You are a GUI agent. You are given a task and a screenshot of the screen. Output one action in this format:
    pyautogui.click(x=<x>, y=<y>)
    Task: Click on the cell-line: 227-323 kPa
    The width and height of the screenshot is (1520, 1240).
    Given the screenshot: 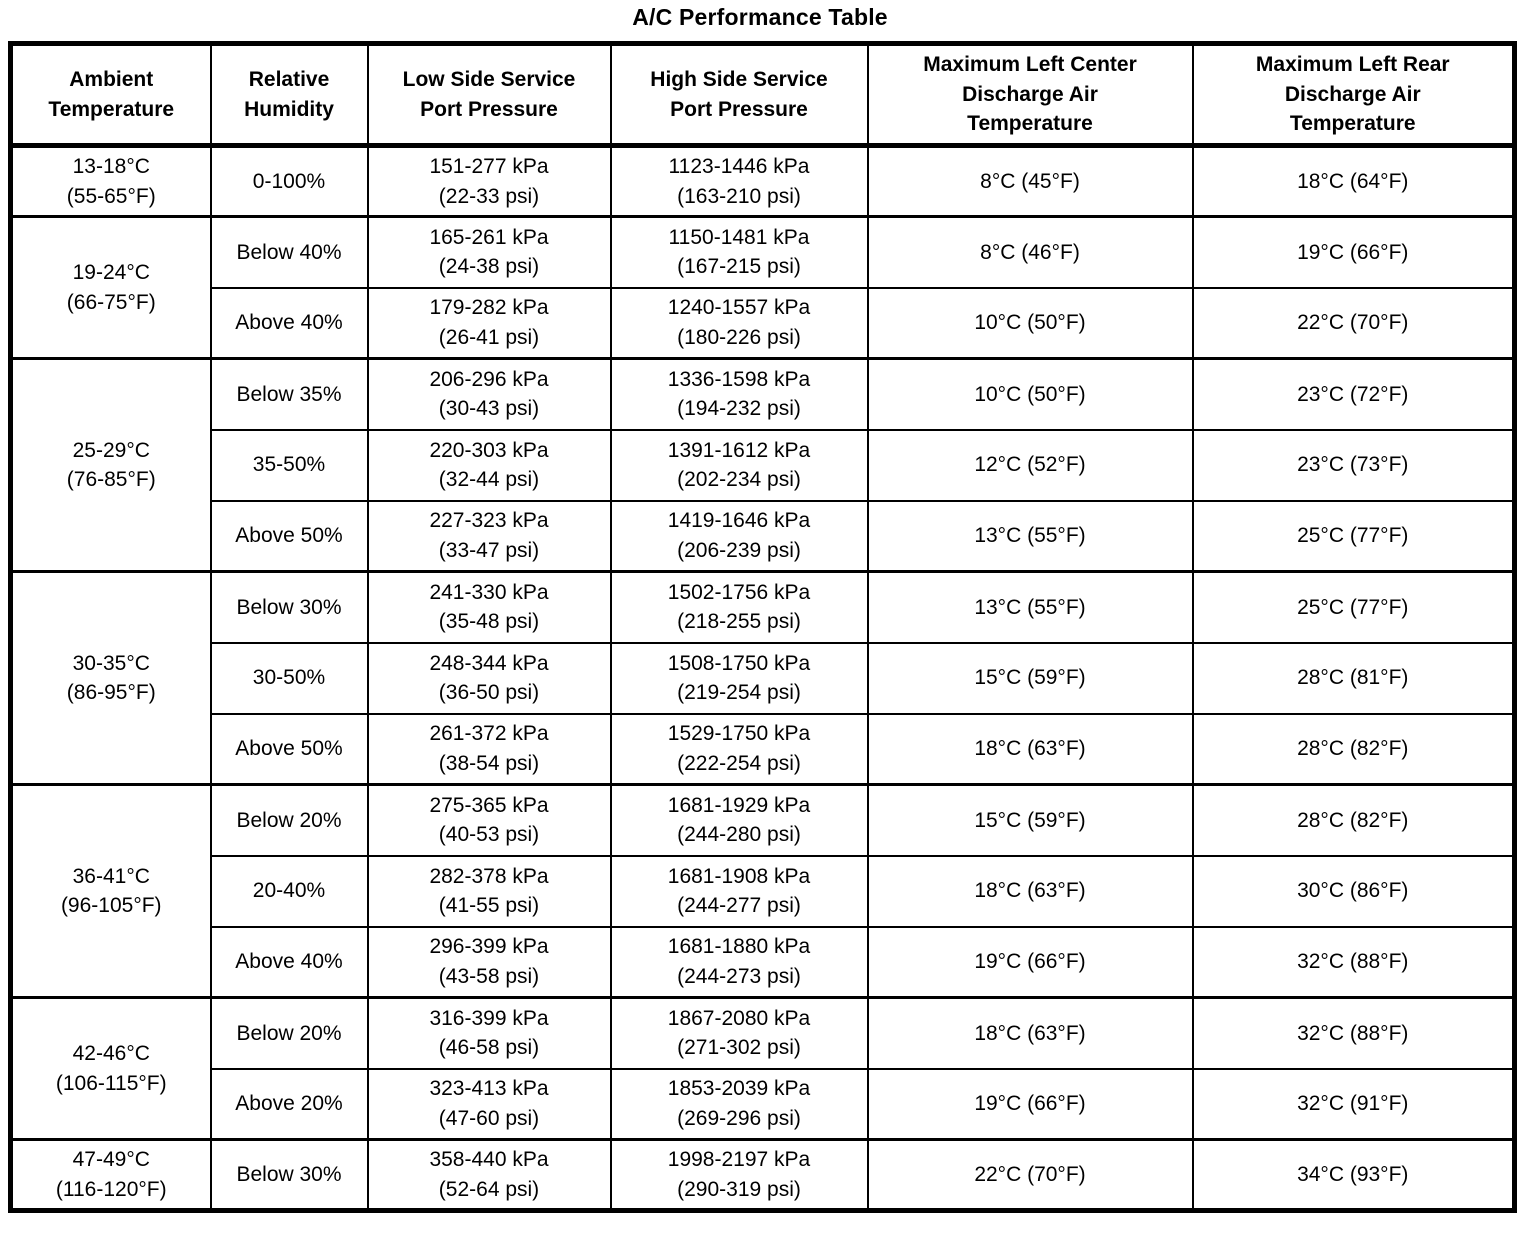 What is the action you would take?
    pyautogui.click(x=489, y=521)
    